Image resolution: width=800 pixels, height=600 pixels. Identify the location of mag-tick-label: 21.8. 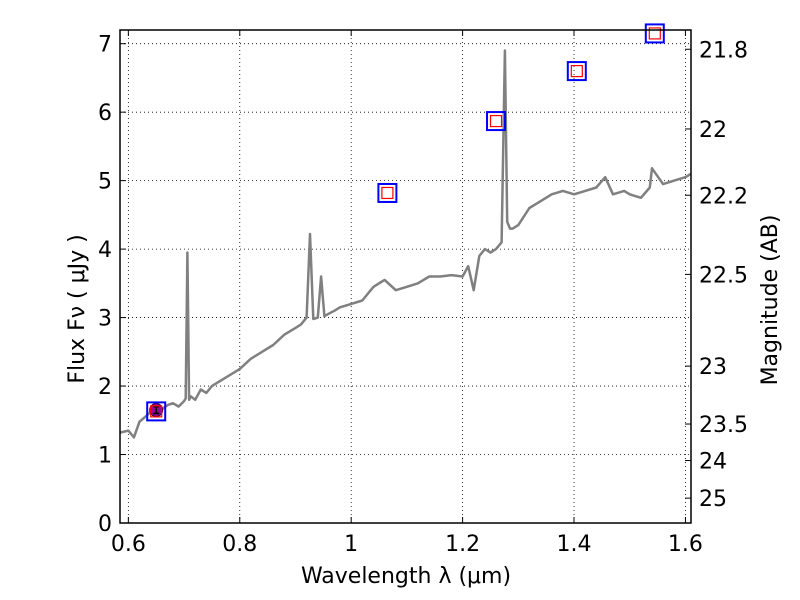
(723, 50).